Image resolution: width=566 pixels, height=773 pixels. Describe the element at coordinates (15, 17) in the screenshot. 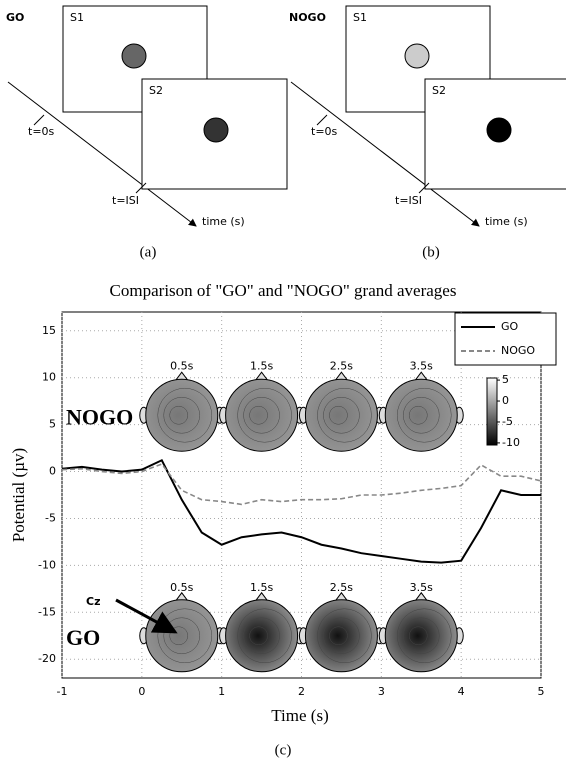

I see `diagram-label: GO` at that location.